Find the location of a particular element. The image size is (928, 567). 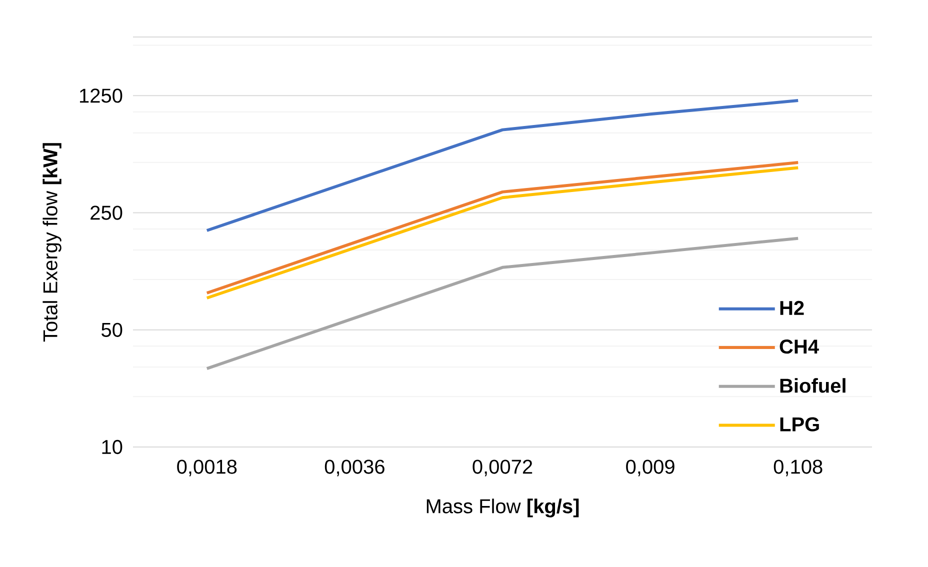

x-tick-label: 0,0018 is located at coordinates (207, 468).